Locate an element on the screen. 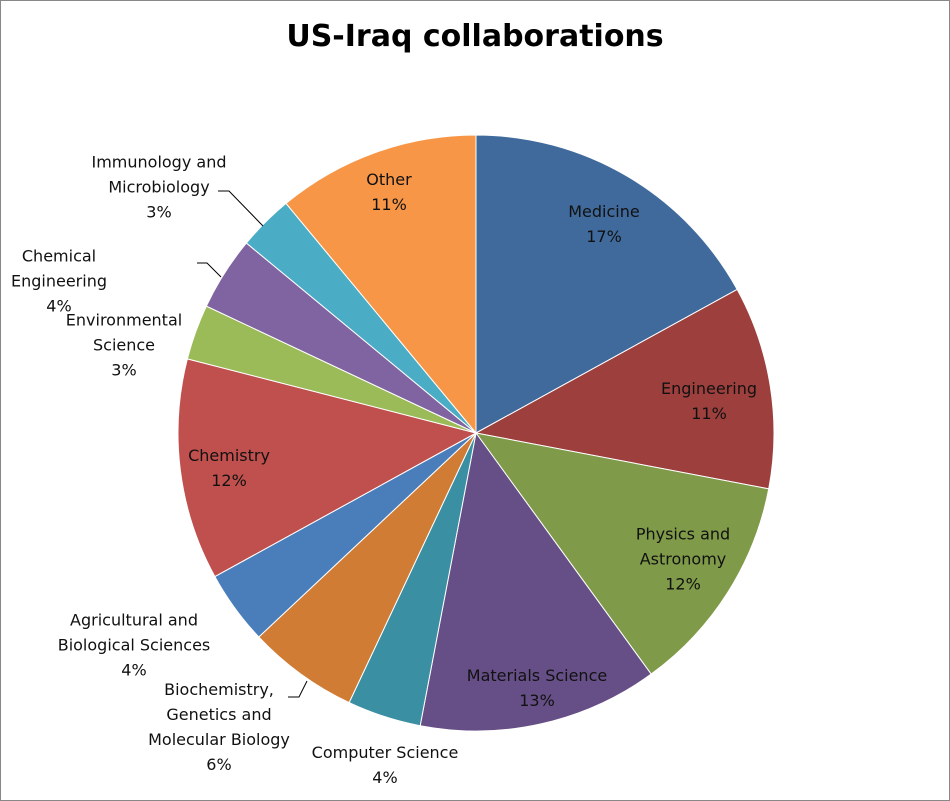 The width and height of the screenshot is (950, 801). category-name: Materials Science is located at coordinates (537, 675).